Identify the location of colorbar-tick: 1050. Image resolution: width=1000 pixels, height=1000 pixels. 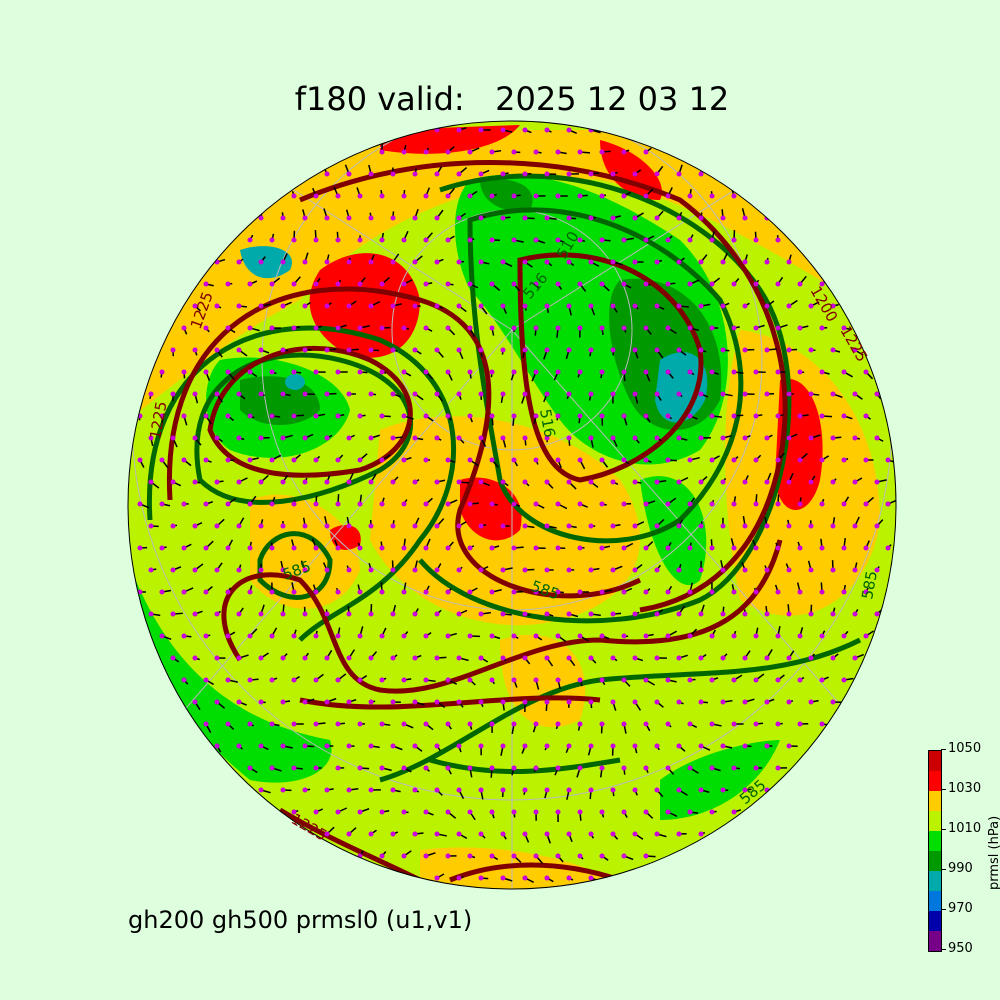
(961, 748).